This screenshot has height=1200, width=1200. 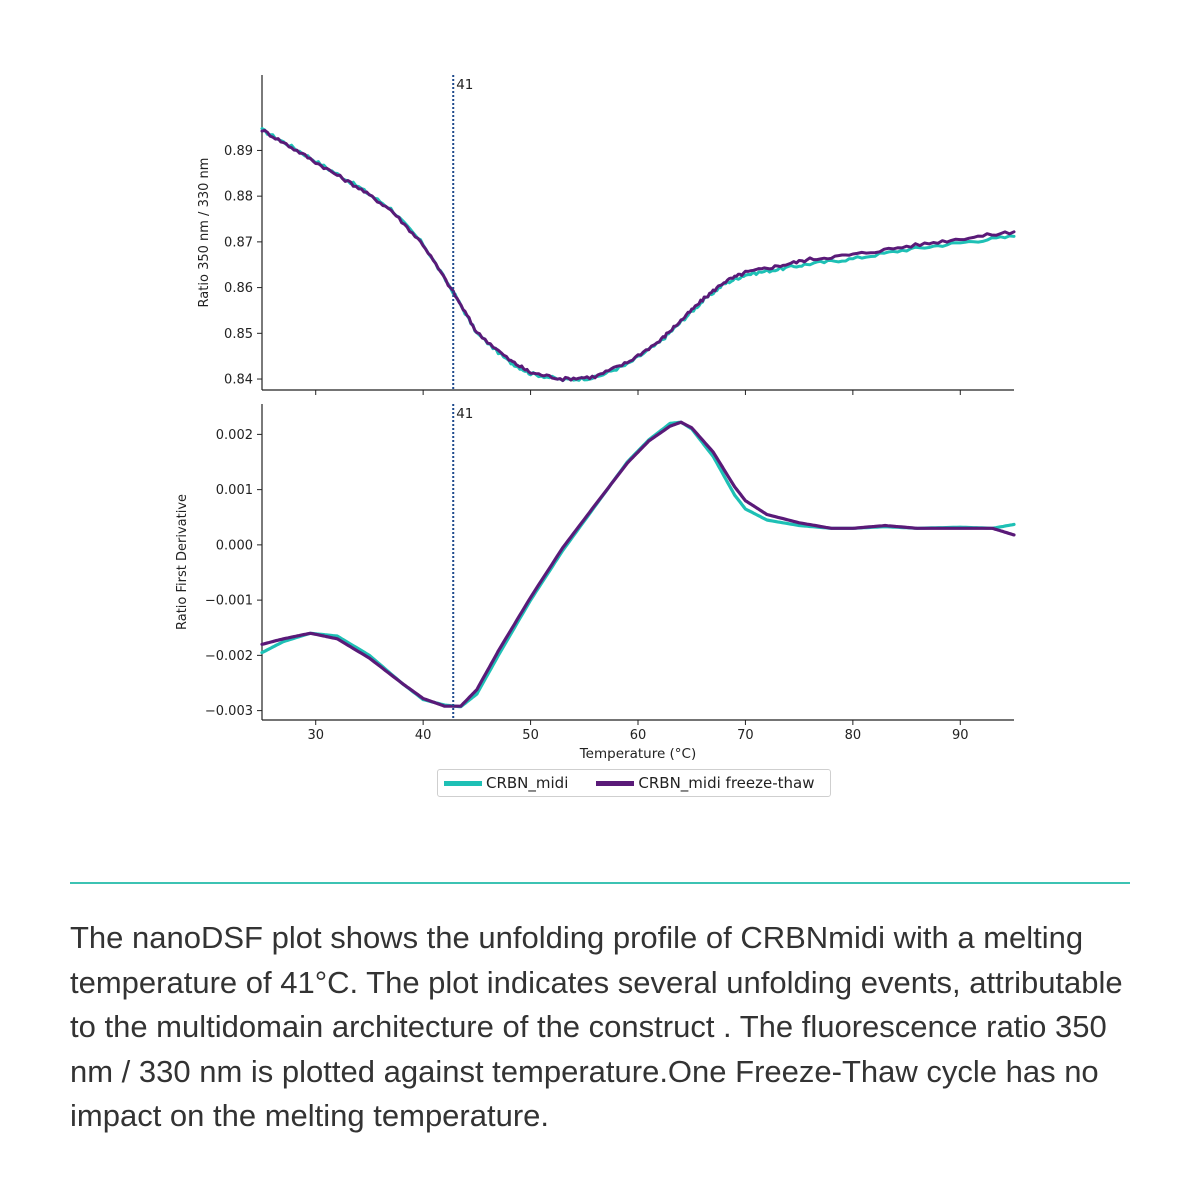 I want to click on y-tick-label: −0.002, so click(x=229, y=656).